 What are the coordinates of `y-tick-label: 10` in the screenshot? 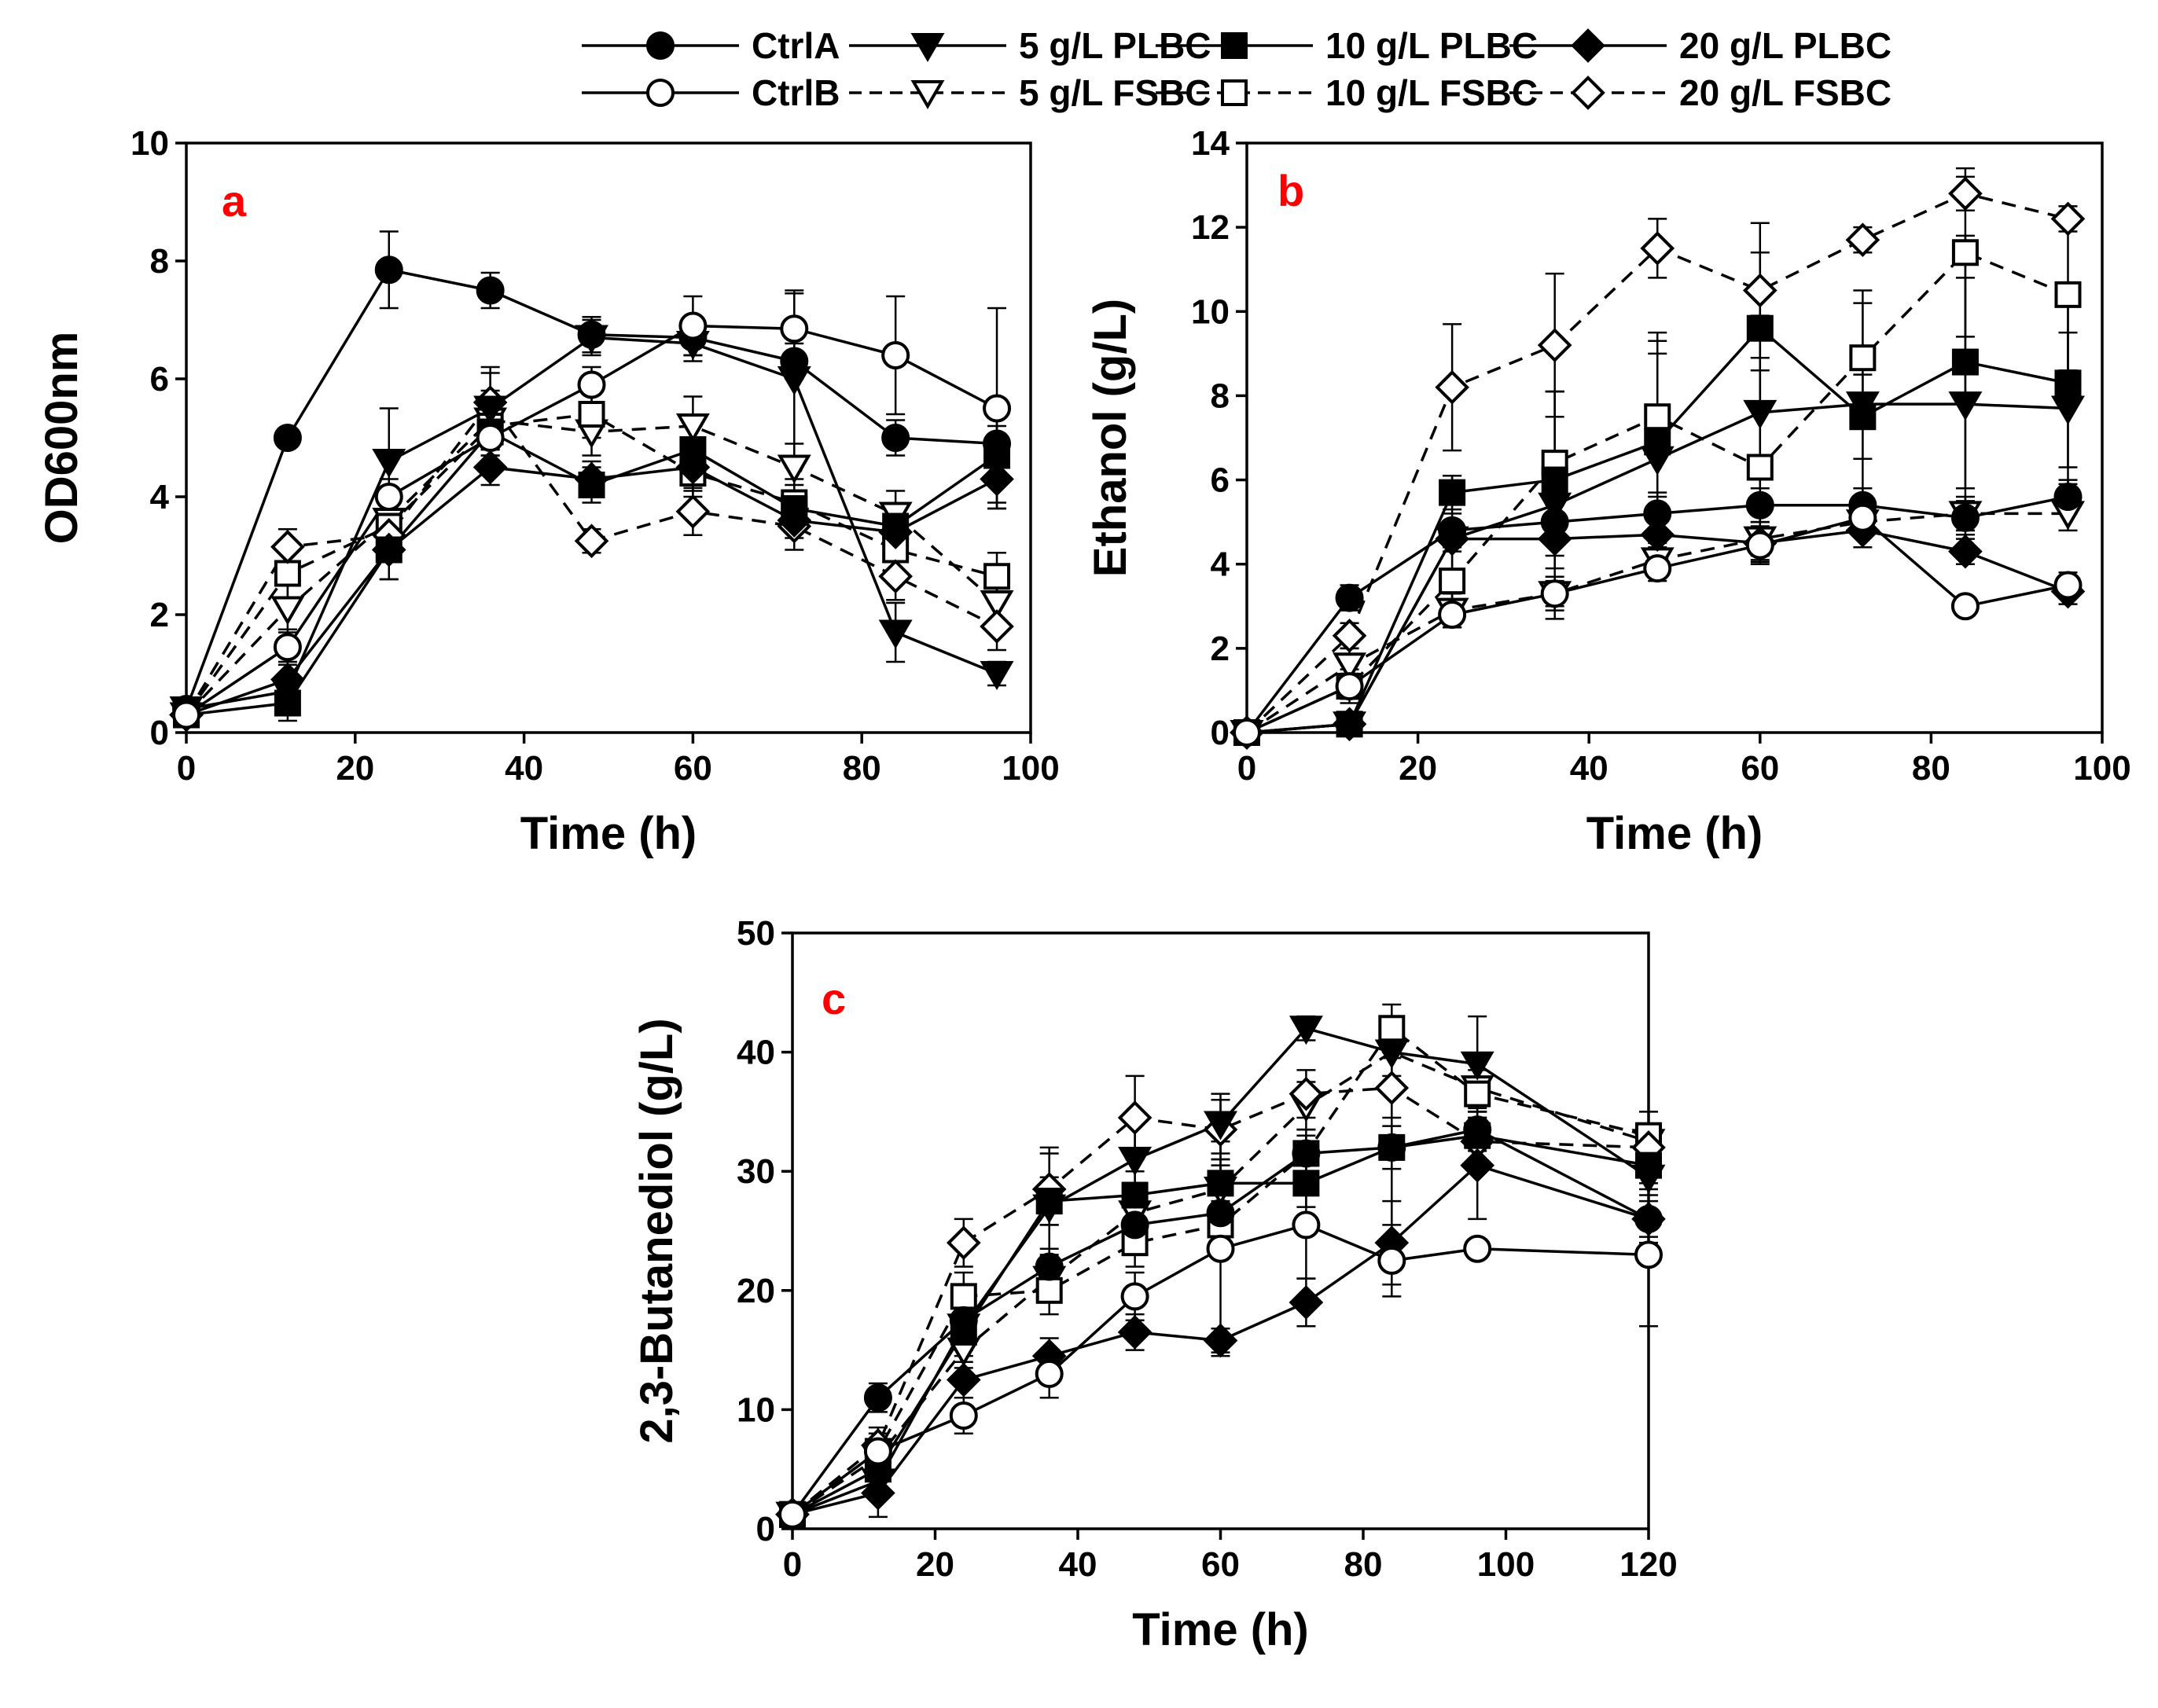 It's located at (756, 1409).